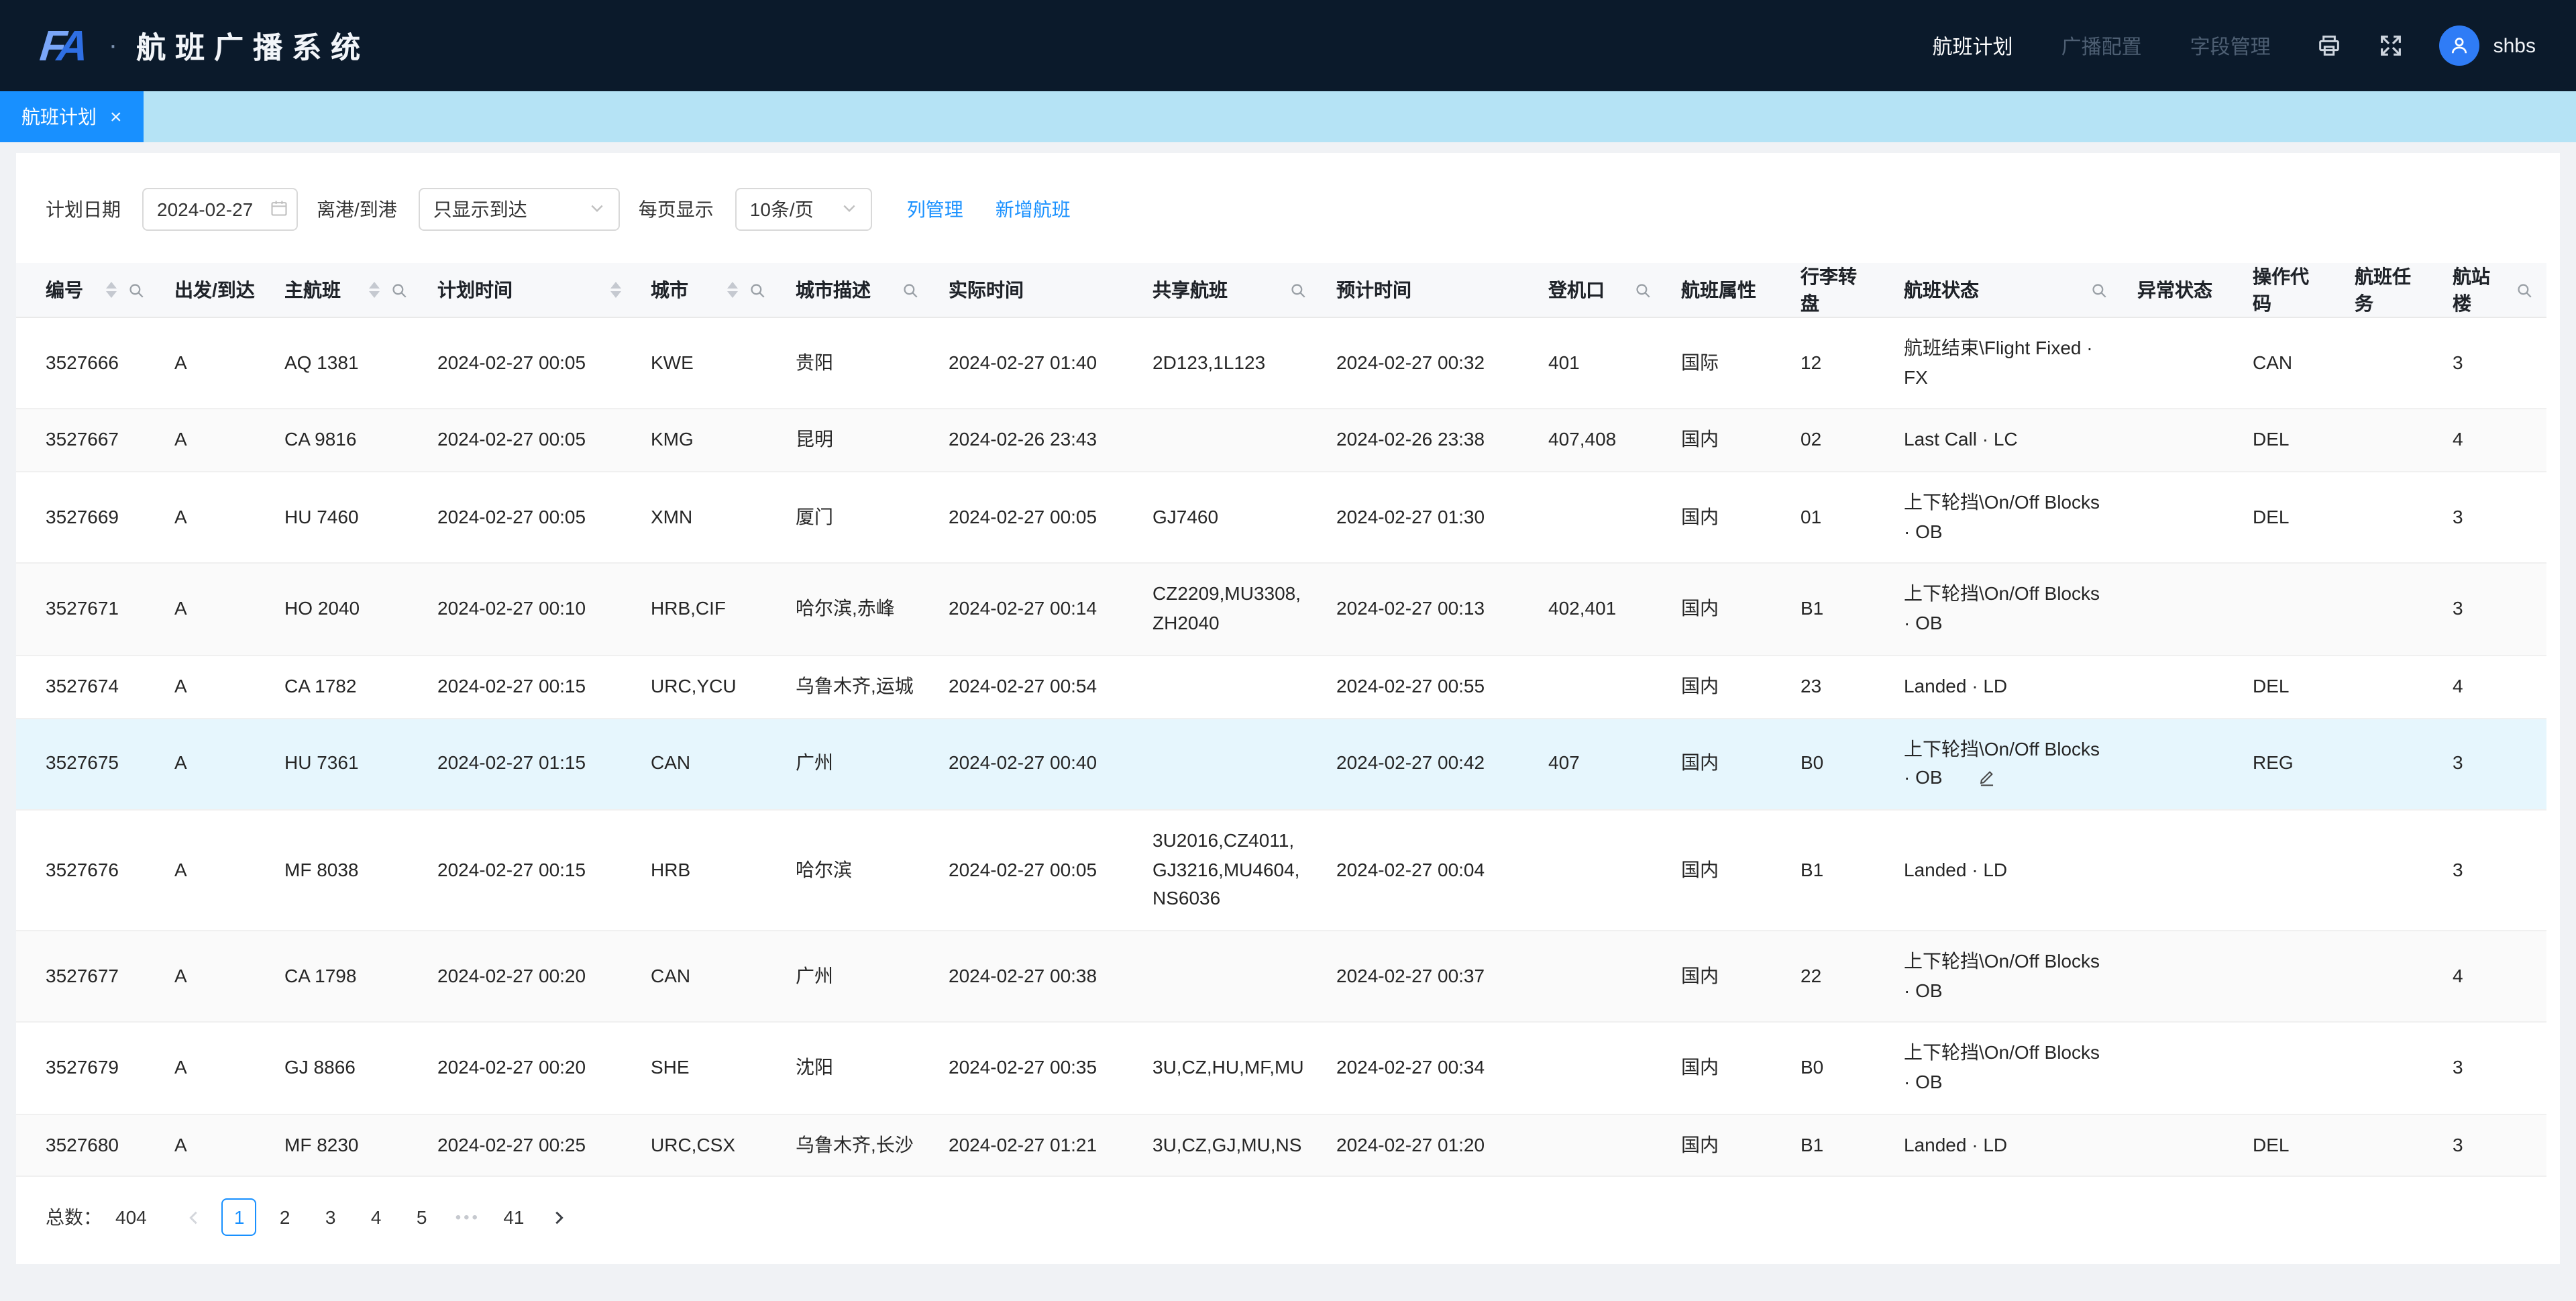 The width and height of the screenshot is (2576, 1301). Describe the element at coordinates (1987, 777) in the screenshot. I see `edit-flight-status-icon` at that location.